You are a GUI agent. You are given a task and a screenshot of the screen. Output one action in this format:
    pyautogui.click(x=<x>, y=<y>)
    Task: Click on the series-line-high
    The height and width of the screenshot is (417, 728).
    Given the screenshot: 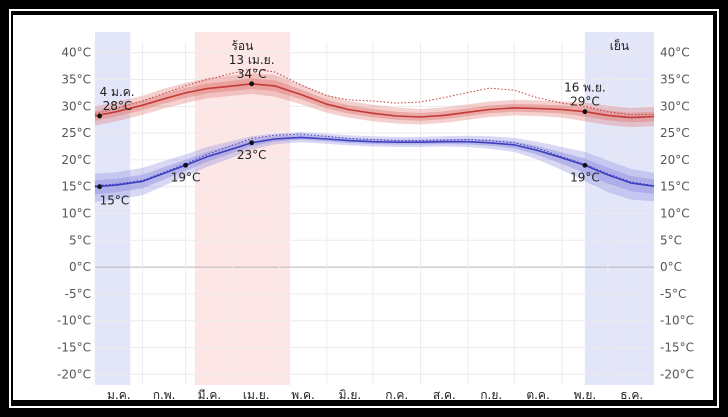 What is the action you would take?
    pyautogui.click(x=374, y=100)
    